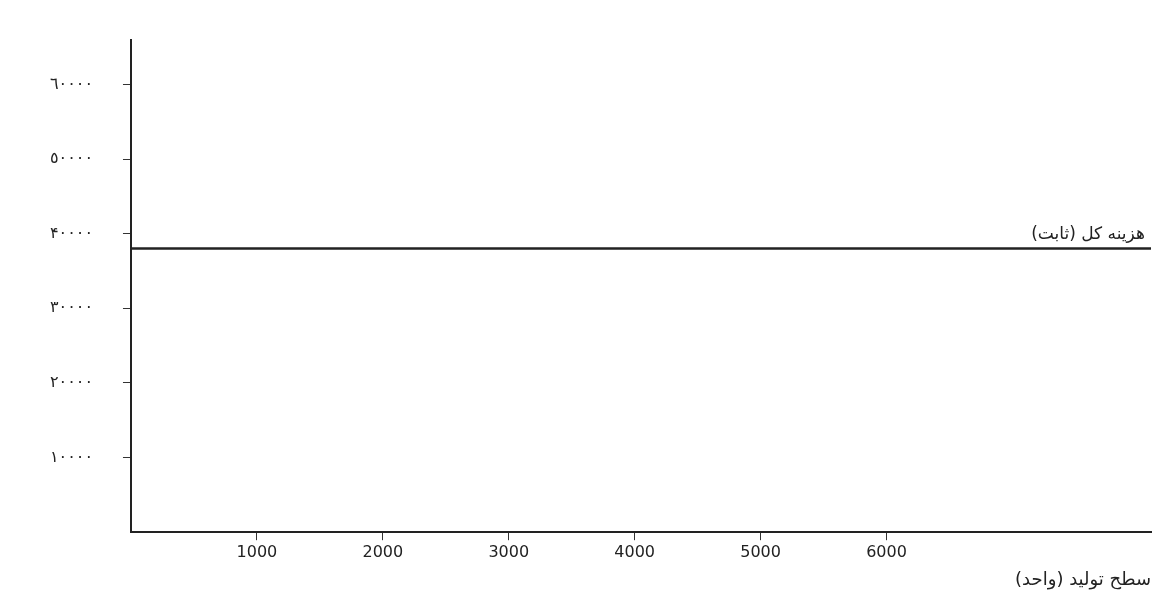 The height and width of the screenshot is (600, 1171). What do you see at coordinates (383, 551) in the screenshot?
I see `x-tick-label: 2000` at bounding box center [383, 551].